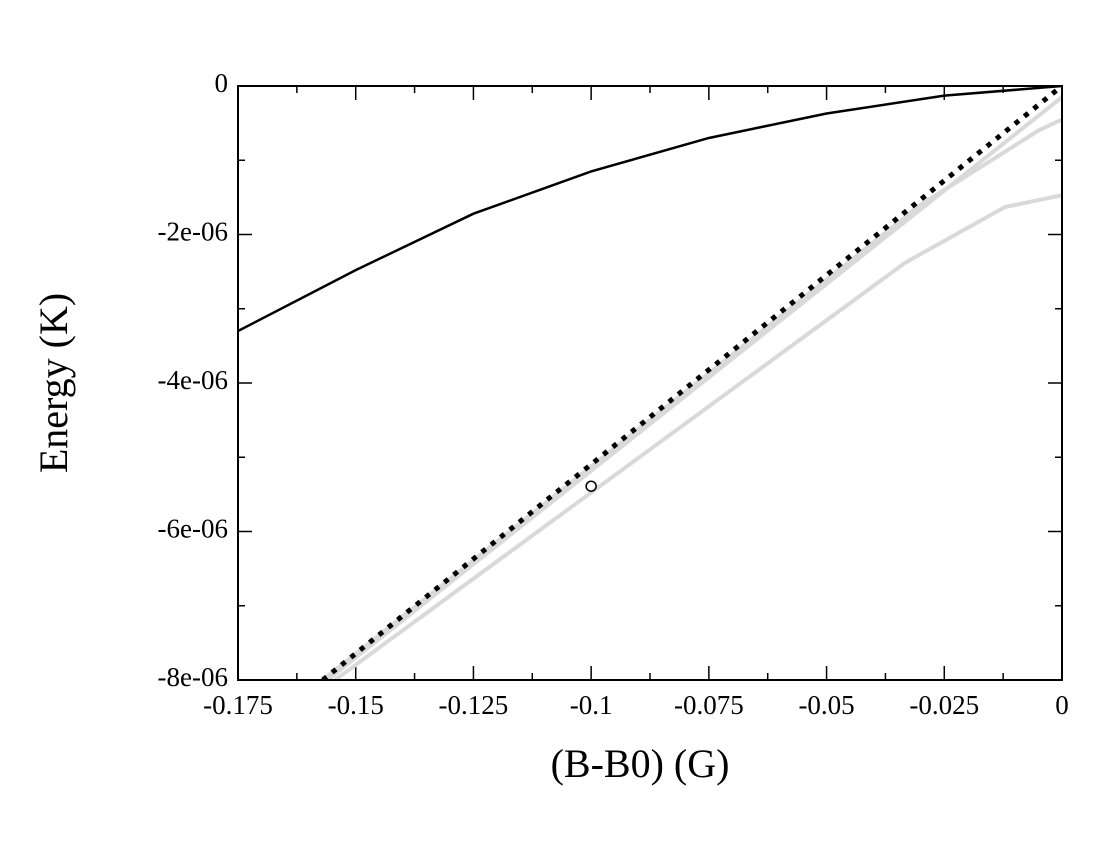  Describe the element at coordinates (53, 383) in the screenshot. I see `y-axis-label: Energy (K)` at that location.